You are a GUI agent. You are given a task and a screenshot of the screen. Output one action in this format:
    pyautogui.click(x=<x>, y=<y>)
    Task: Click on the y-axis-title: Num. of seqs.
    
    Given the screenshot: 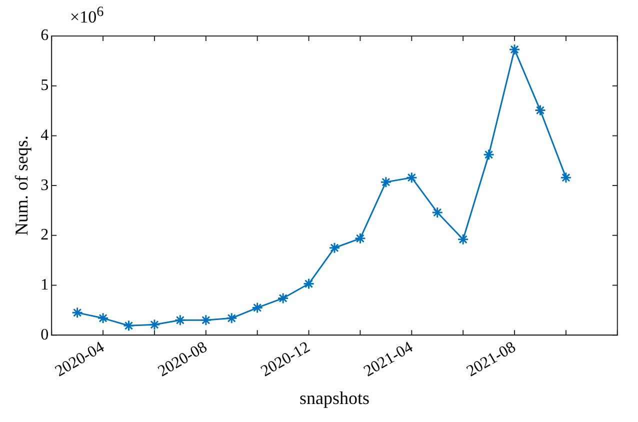 What is the action you would take?
    pyautogui.click(x=22, y=186)
    